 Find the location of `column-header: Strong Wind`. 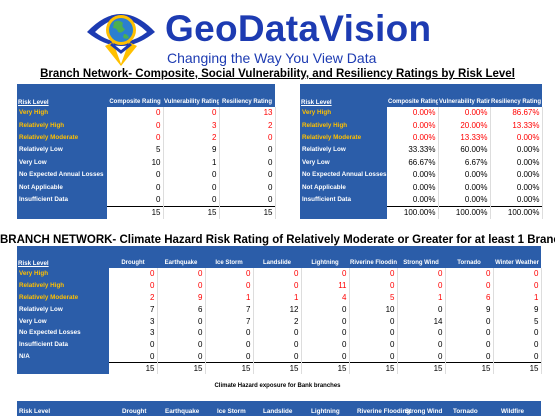

column-header: Strong Wind is located at coordinates (421, 257).